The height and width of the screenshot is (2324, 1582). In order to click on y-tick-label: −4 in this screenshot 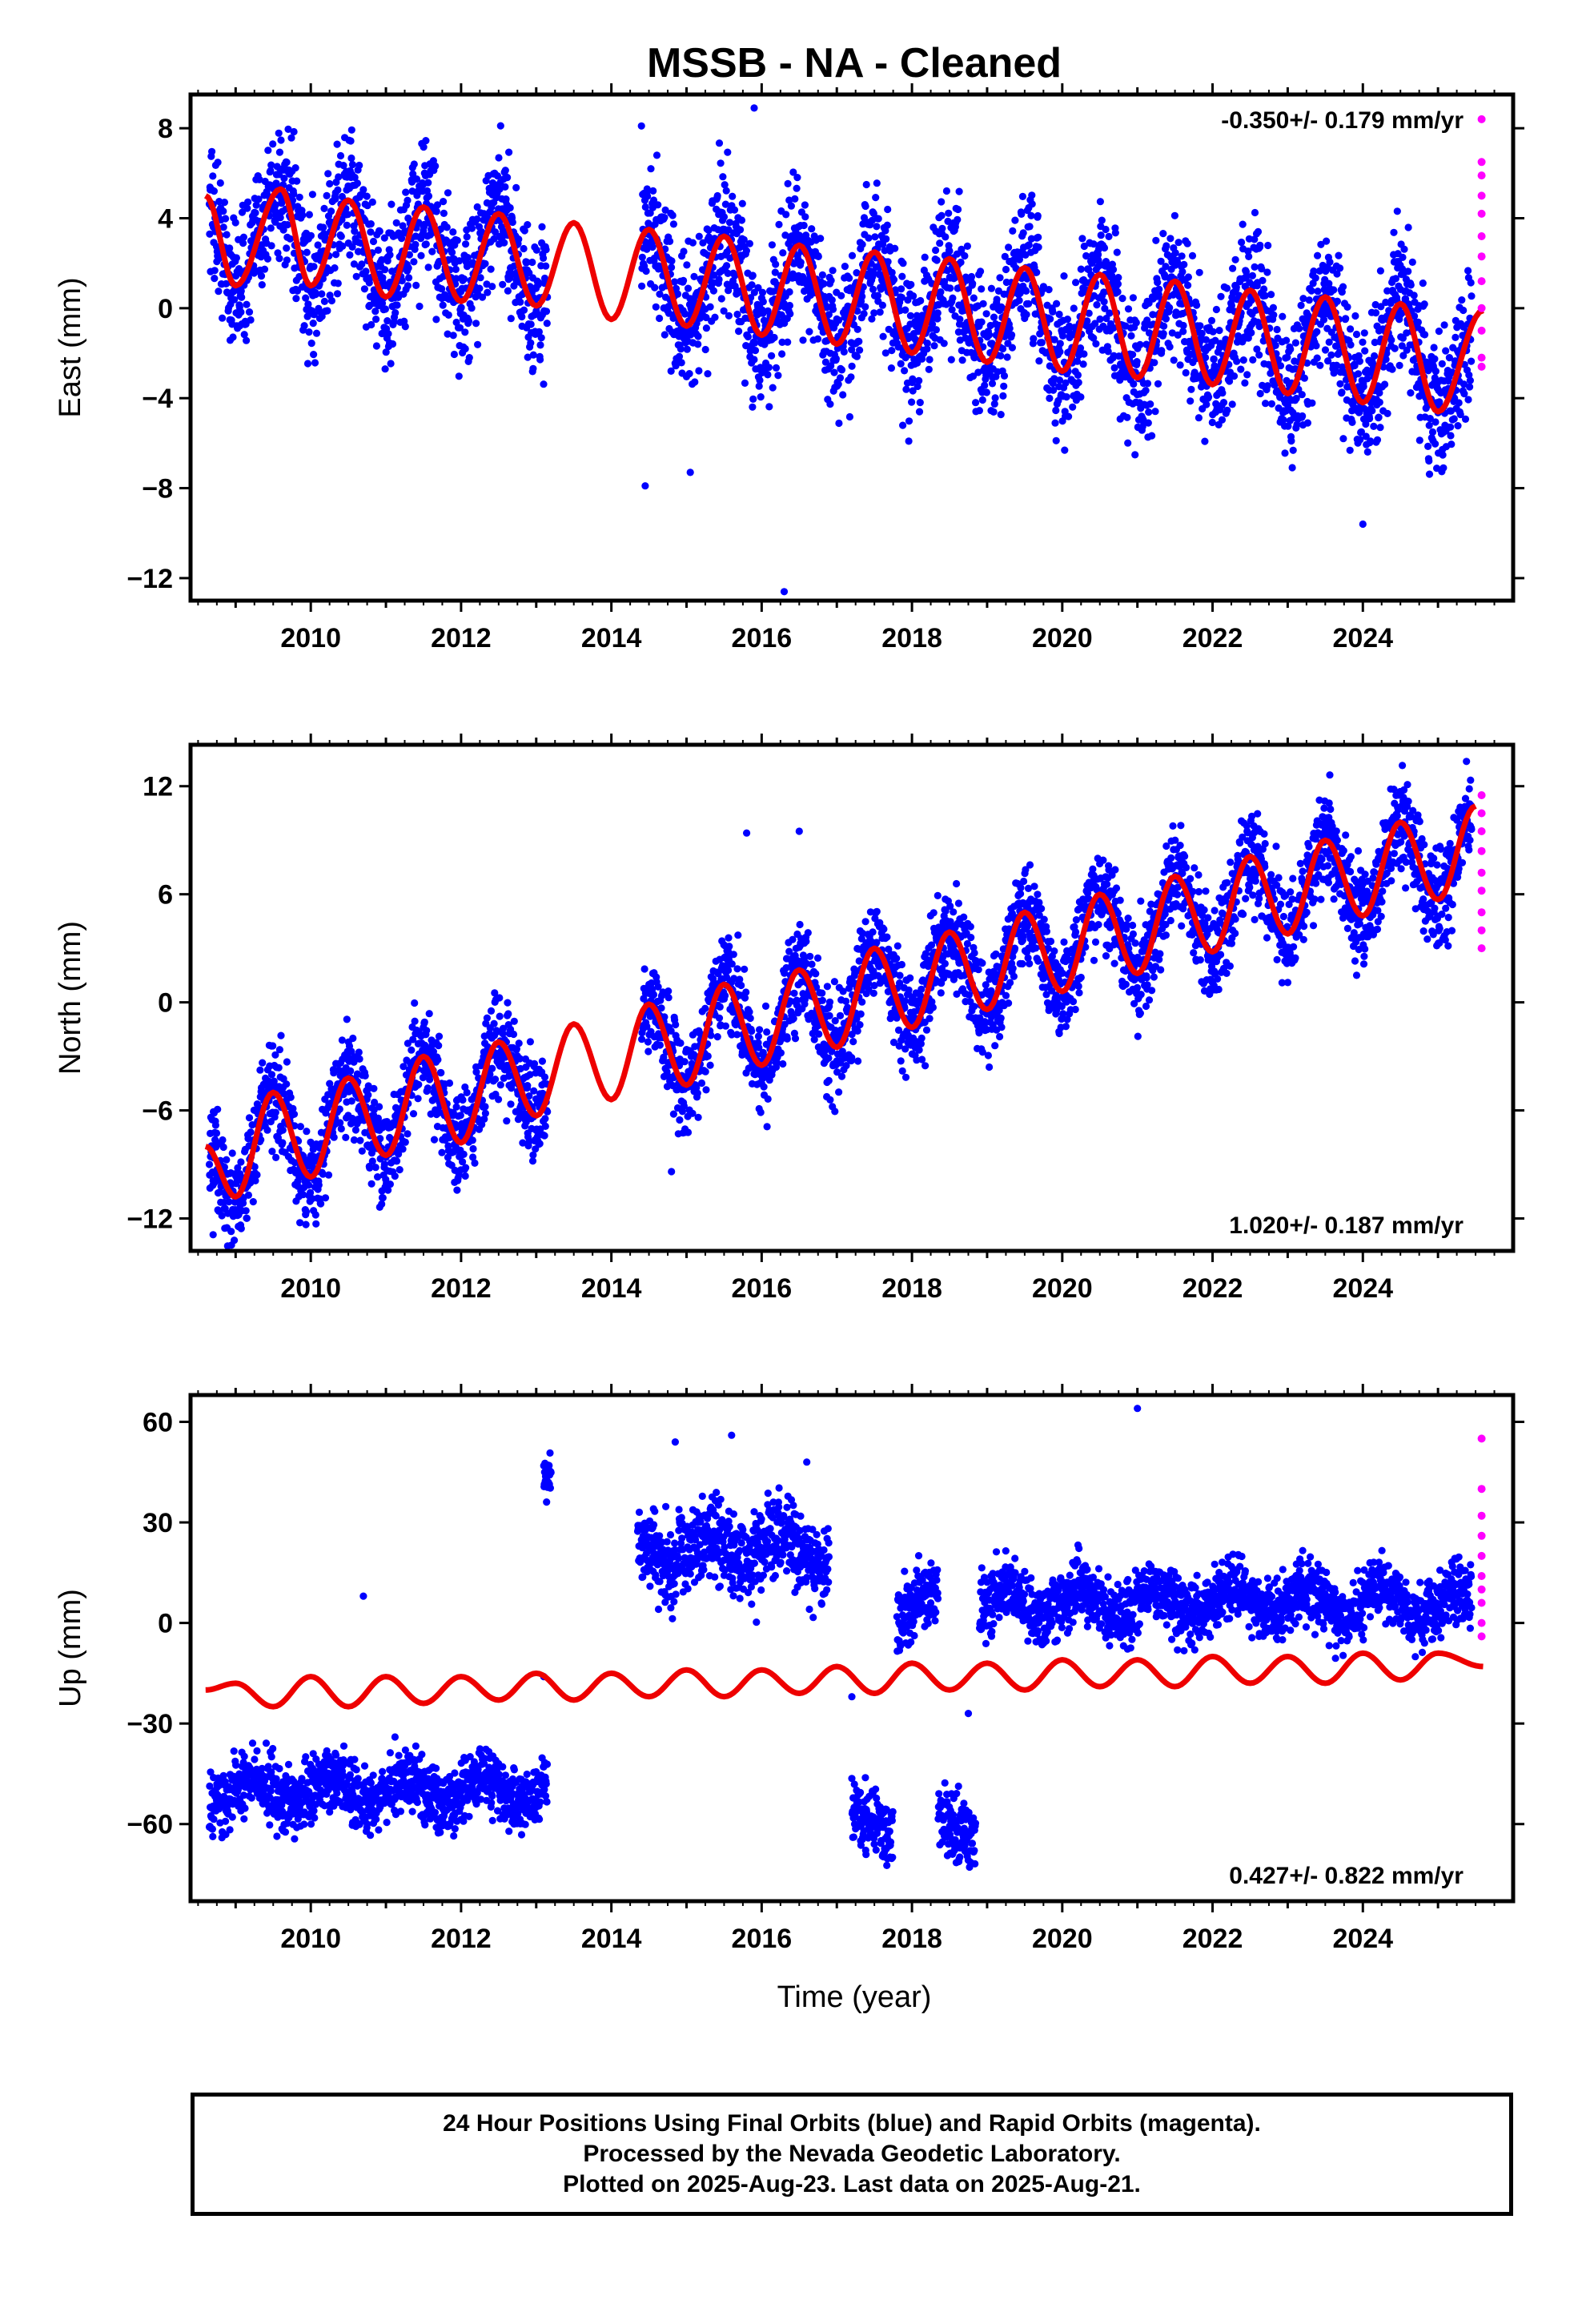, I will do `click(157, 399)`.